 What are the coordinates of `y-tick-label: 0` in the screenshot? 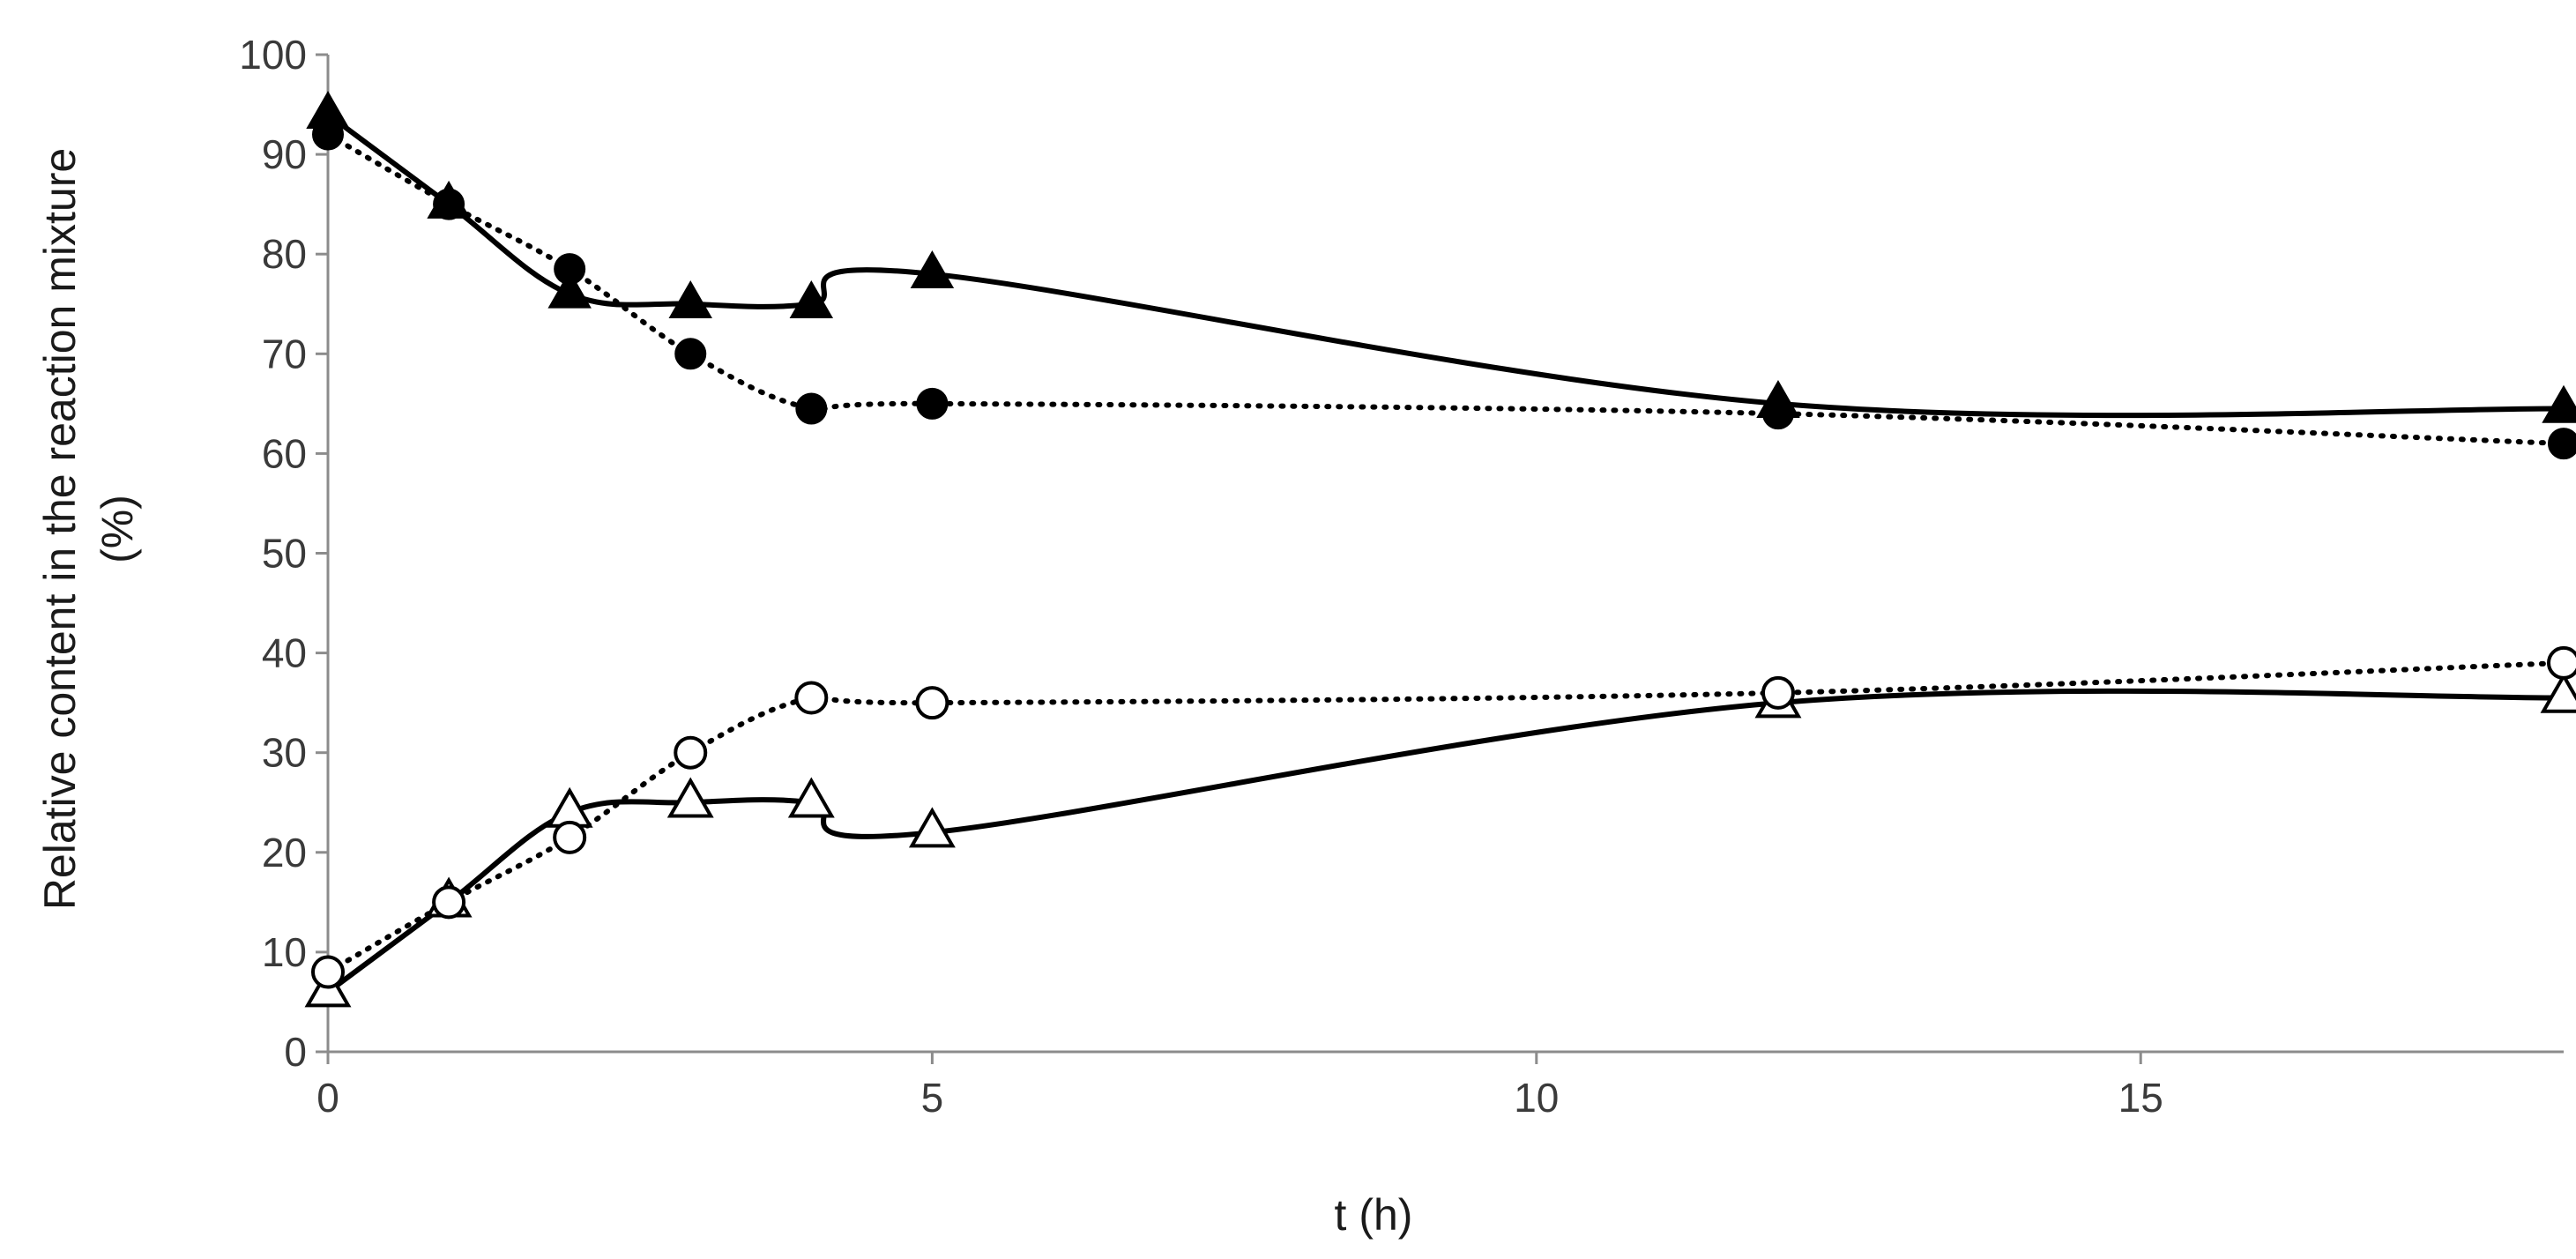 It's located at (296, 1052).